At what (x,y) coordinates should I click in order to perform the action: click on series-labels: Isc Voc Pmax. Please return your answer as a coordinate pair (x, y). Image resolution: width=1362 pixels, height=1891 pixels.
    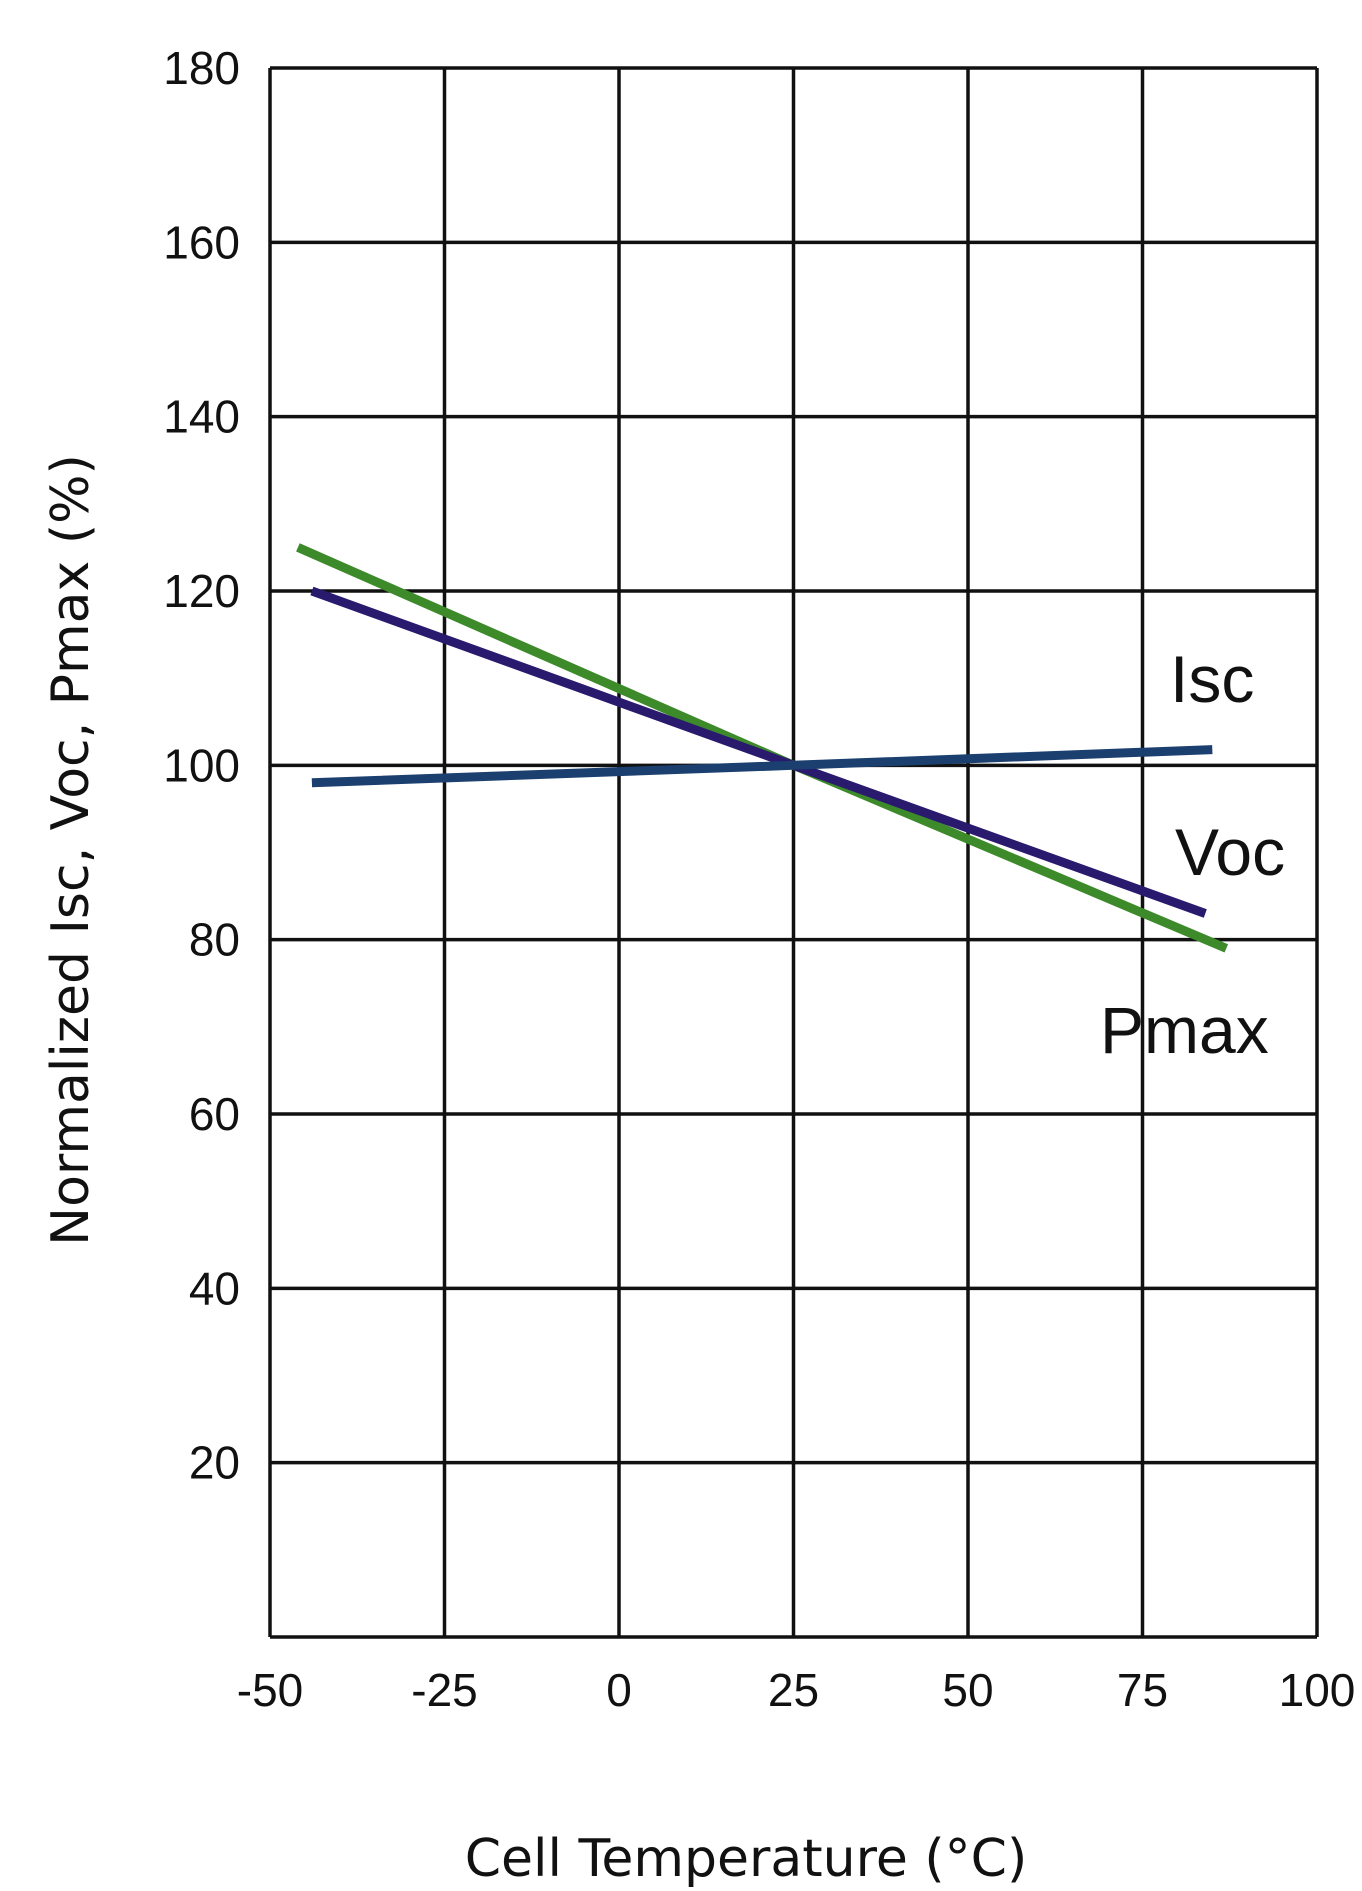
    Looking at the image, I should click on (1192, 854).